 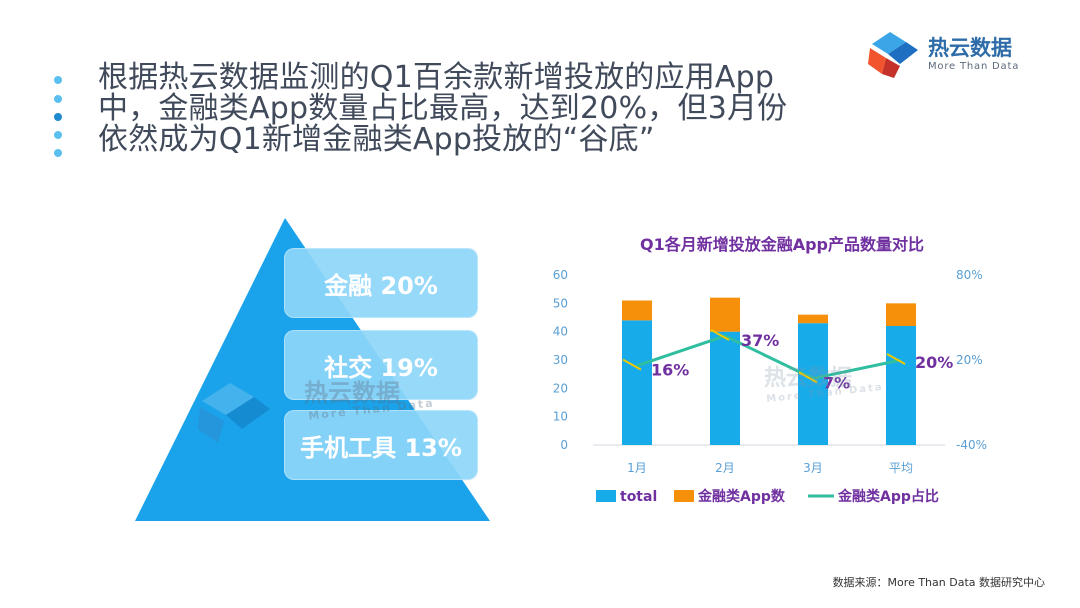 What do you see at coordinates (971, 445) in the screenshot?
I see `y-right-tick-label: -40%` at bounding box center [971, 445].